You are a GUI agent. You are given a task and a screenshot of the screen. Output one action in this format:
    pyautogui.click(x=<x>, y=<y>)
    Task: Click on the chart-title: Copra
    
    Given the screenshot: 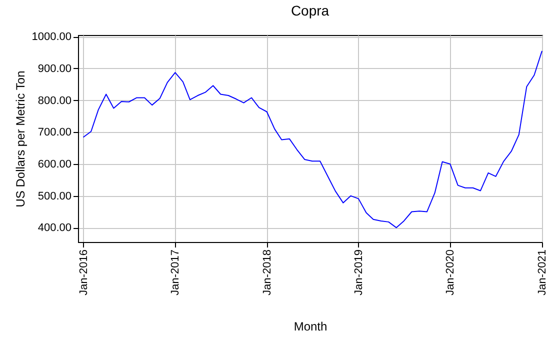 What is the action you would take?
    pyautogui.click(x=310, y=10)
    